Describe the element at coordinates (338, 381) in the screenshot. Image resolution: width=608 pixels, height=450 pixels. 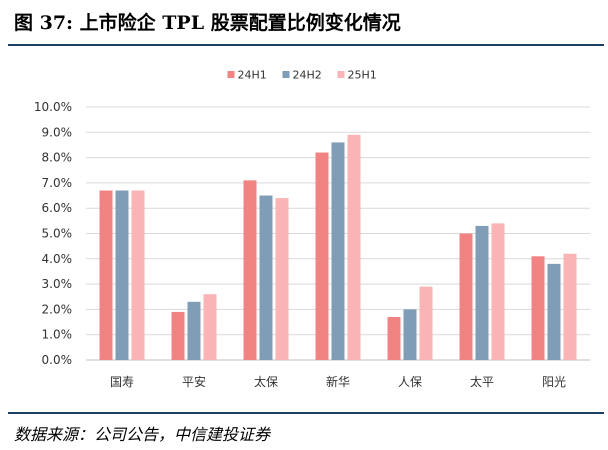
I see `x-tick-label: 新华` at that location.